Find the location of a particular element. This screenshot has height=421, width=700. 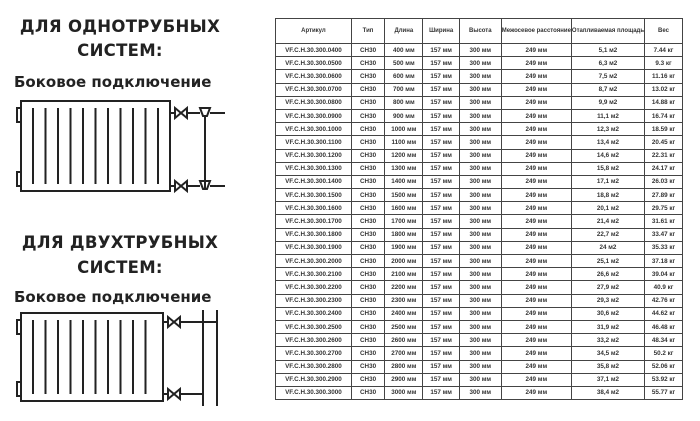

two-pipe-title-line1: ДЛЯ ДВУХТРУБНЫХ is located at coordinates (120, 242).